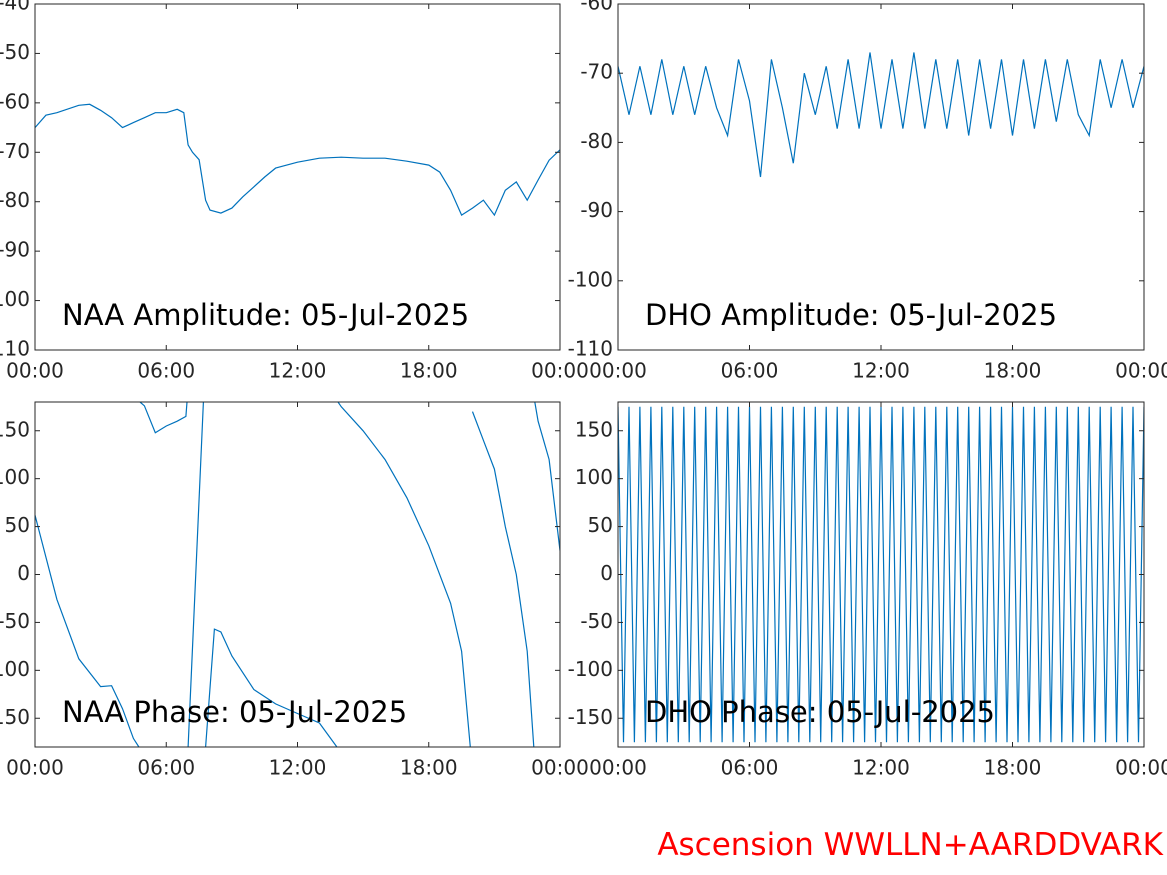 The image size is (1167, 875). Describe the element at coordinates (15, 7) in the screenshot. I see `y-tick-label: -40` at that location.